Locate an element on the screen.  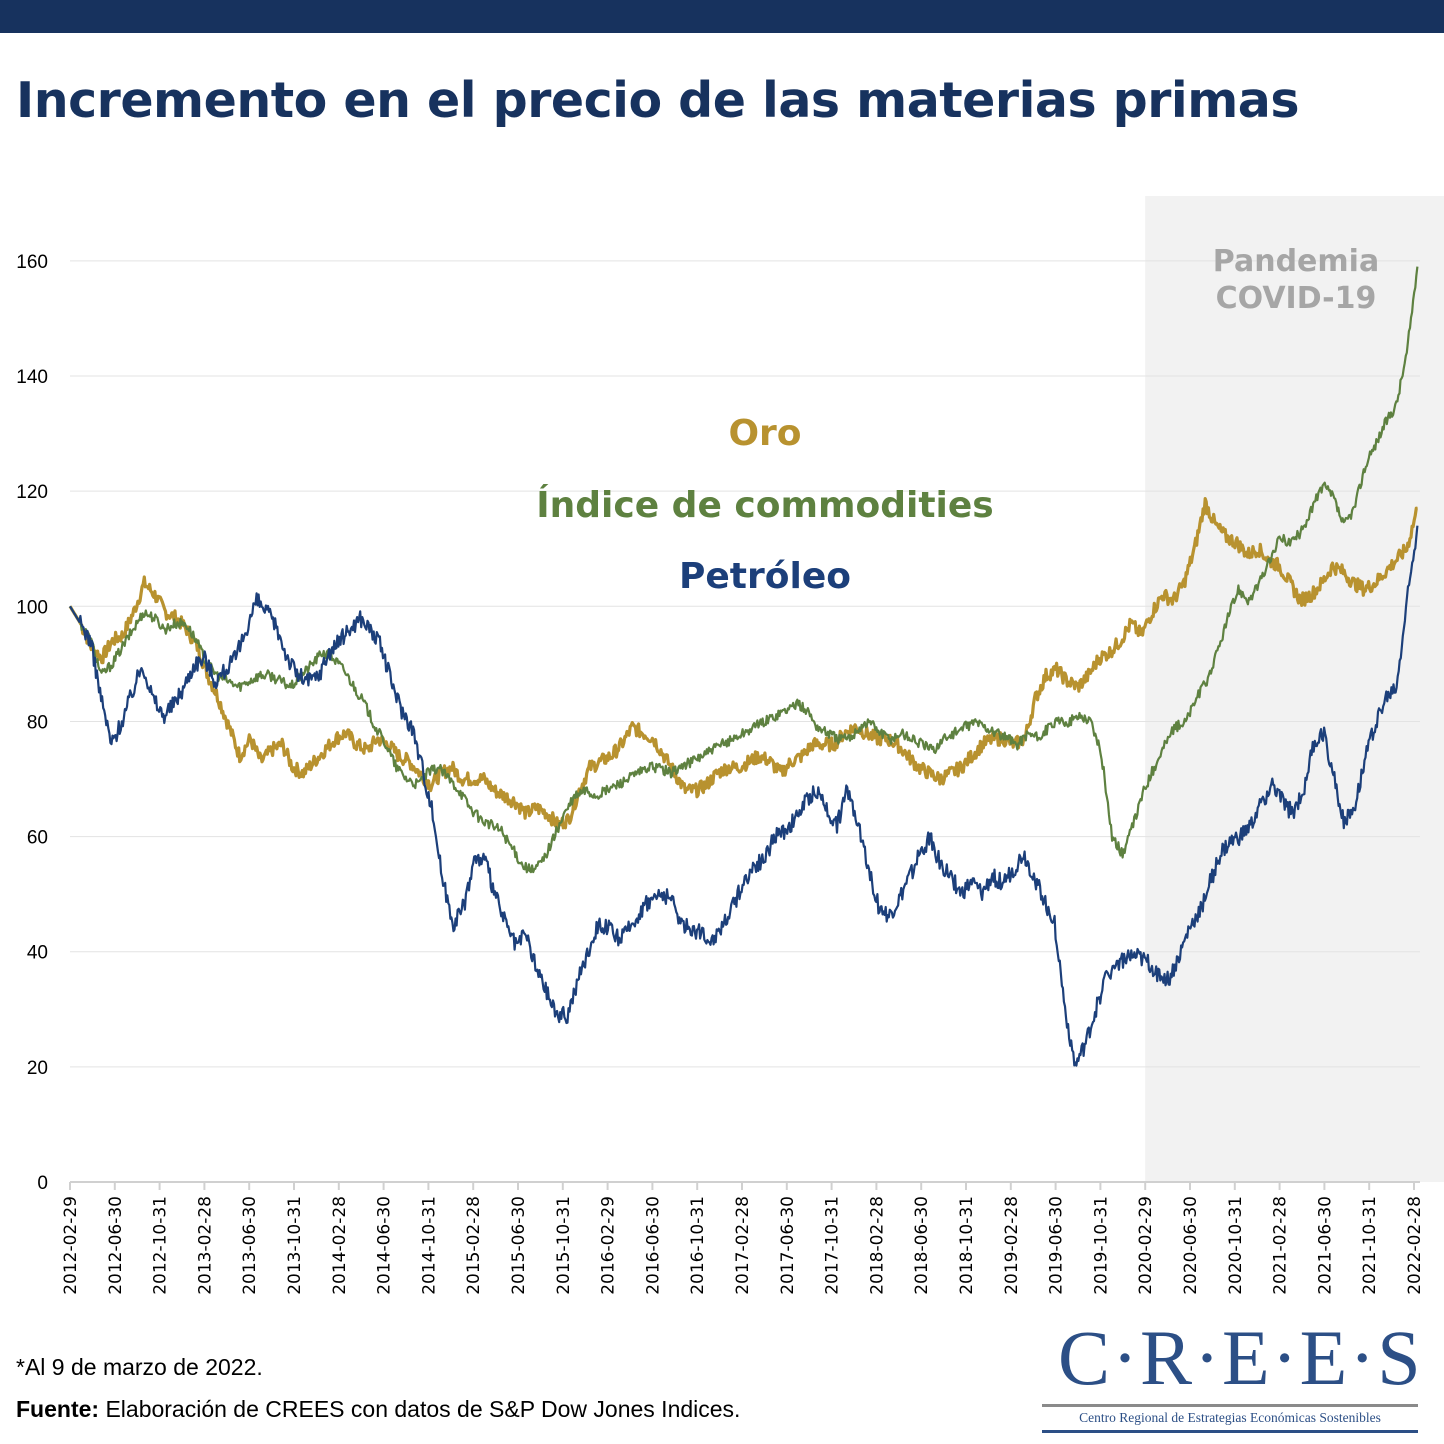
x-tick-label: 2015-06-30 is located at coordinates (519, 1245).